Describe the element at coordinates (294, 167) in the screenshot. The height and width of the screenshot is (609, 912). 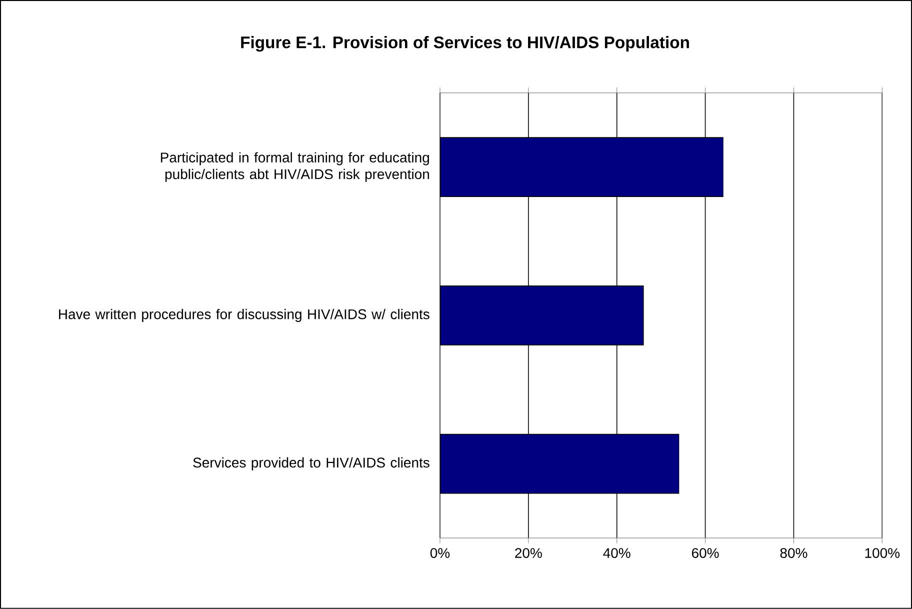
I see `y-tick-label: Participated in formal training for educating public/clients abt HIV/AIDS risk prevention` at that location.